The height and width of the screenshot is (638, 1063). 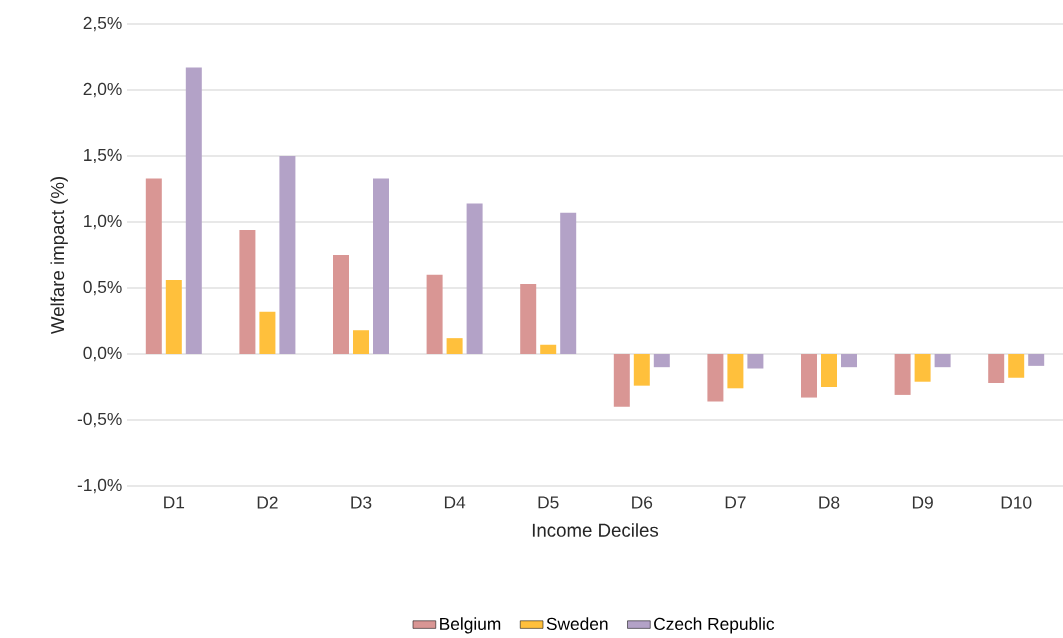 What do you see at coordinates (99, 486) in the screenshot?
I see `y-tick-label: -1,0%` at bounding box center [99, 486].